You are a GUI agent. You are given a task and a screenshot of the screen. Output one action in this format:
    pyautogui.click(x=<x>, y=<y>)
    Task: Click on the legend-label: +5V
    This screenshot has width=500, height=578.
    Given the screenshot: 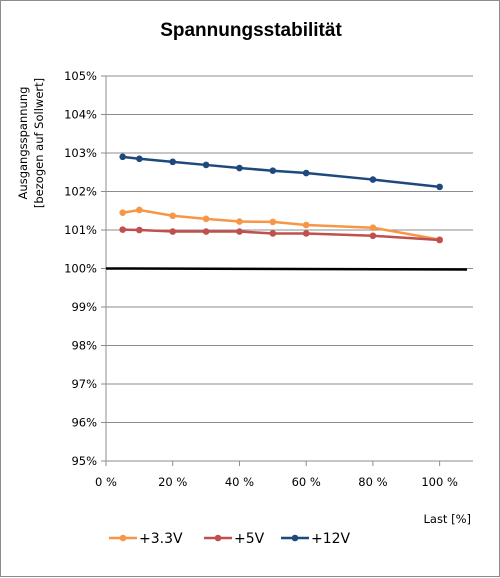 What is the action you would take?
    pyautogui.click(x=249, y=539)
    